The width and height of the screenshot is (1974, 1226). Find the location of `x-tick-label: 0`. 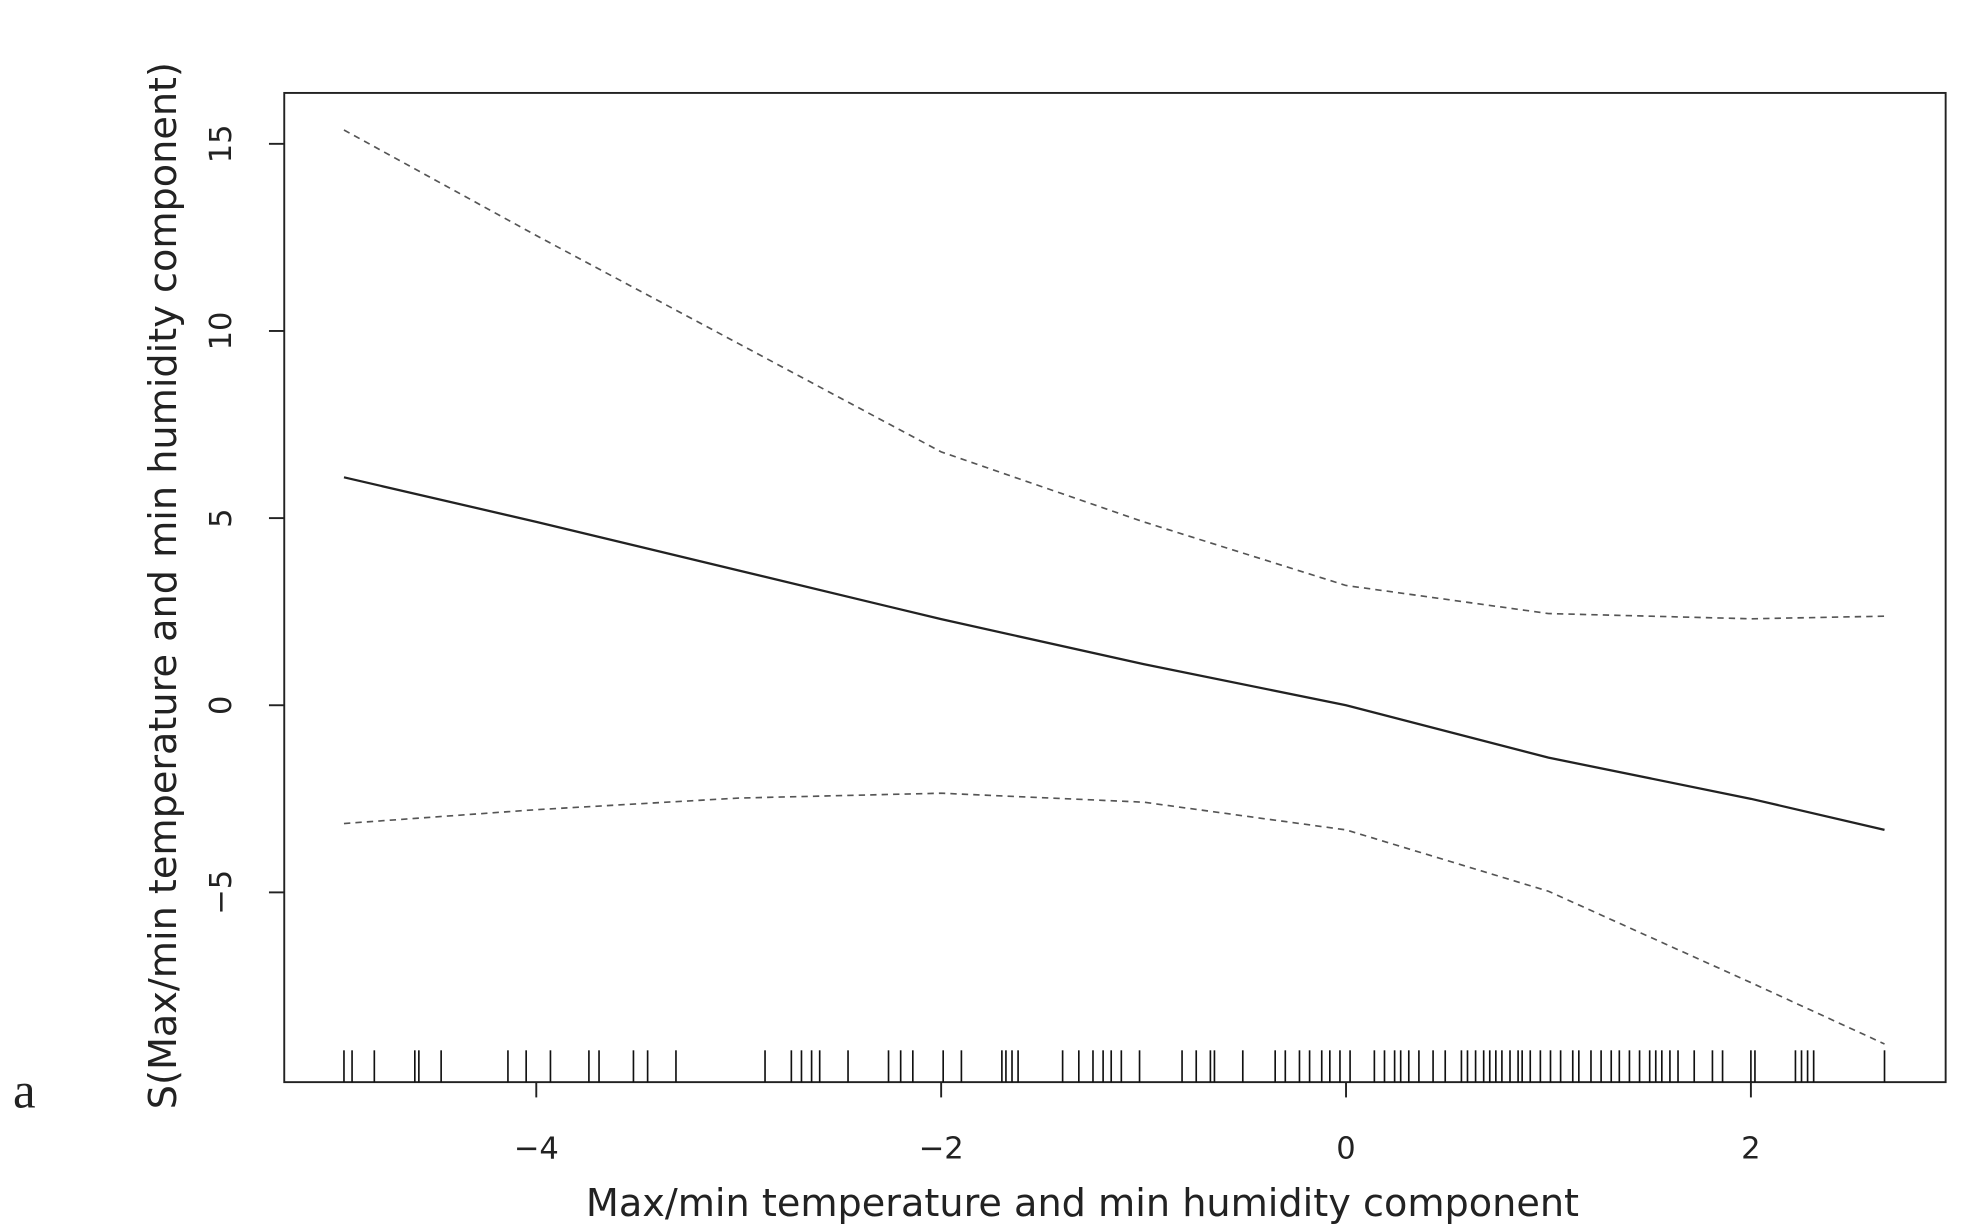

x-tick-label: 0 is located at coordinates (1345, 1149).